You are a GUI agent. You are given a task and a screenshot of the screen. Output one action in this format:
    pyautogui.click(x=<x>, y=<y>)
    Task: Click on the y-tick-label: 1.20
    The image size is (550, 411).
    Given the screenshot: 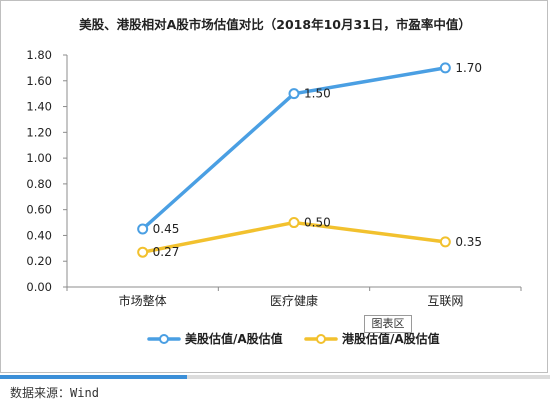 What is the action you would take?
    pyautogui.click(x=39, y=132)
    